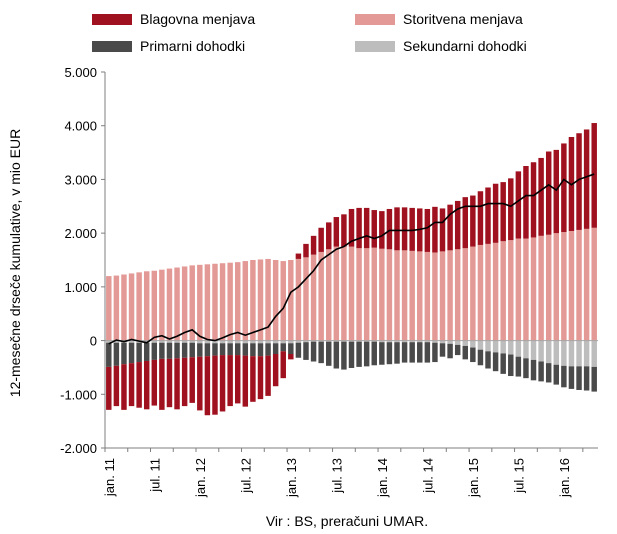 This screenshot has width=617, height=534. I want to click on x-tick-label: jul. 13, so click(336, 476).